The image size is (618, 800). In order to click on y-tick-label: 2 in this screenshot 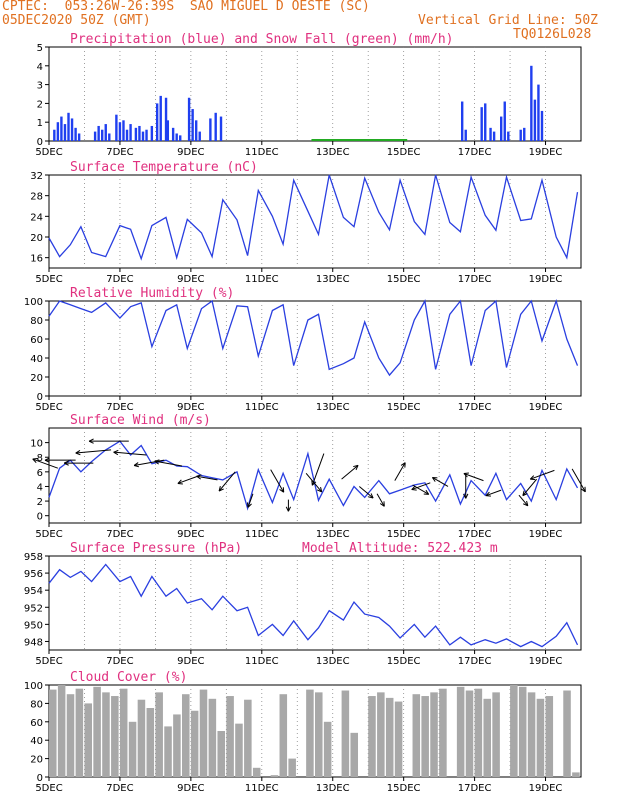, I will do `click(40, 104)`.